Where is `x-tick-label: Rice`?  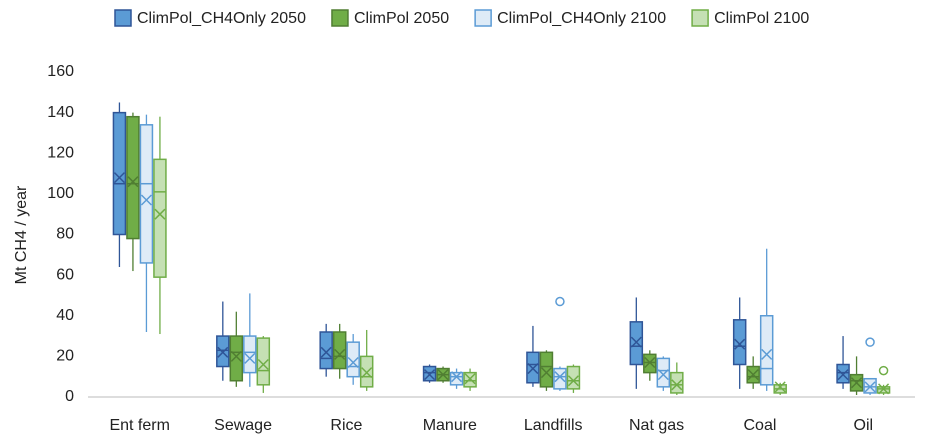 x-tick-label: Rice is located at coordinates (346, 425).